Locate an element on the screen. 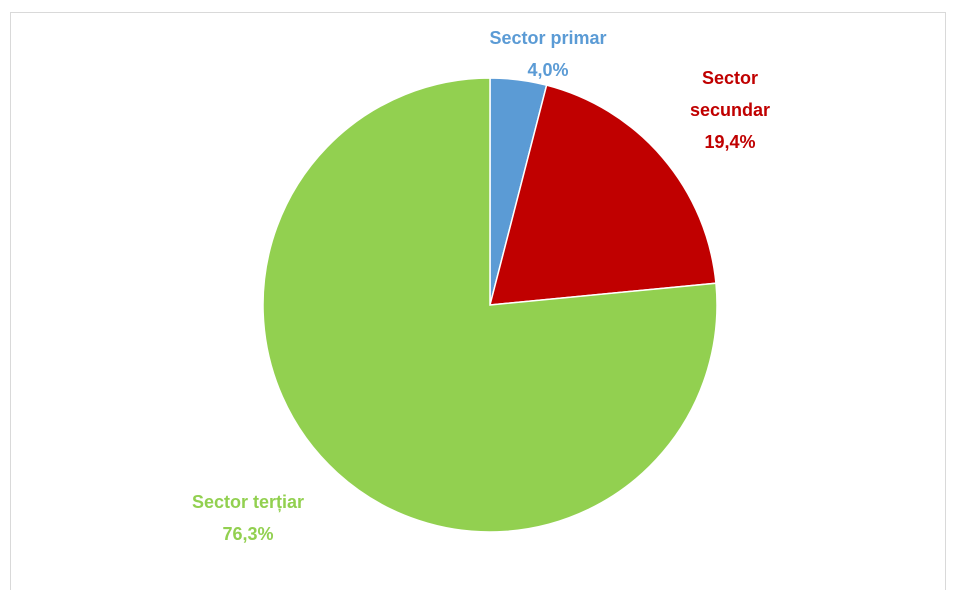 The image size is (955, 590). category-label: Sector secundar is located at coordinates (730, 94).